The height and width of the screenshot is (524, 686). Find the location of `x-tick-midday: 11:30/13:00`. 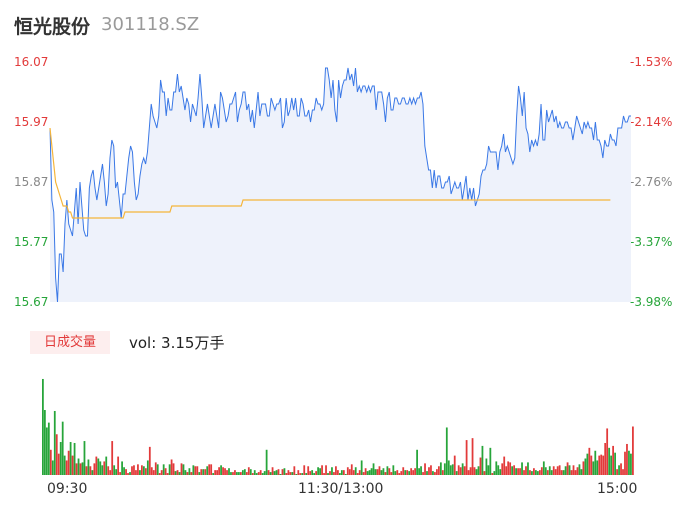

x-tick-midday: 11:30/13:00 is located at coordinates (341, 489).